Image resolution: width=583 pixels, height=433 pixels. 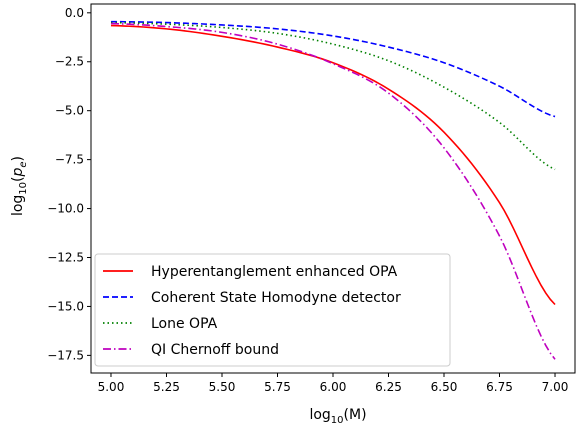 I want to click on legend-label: QI Chernoff bound, so click(x=215, y=350).